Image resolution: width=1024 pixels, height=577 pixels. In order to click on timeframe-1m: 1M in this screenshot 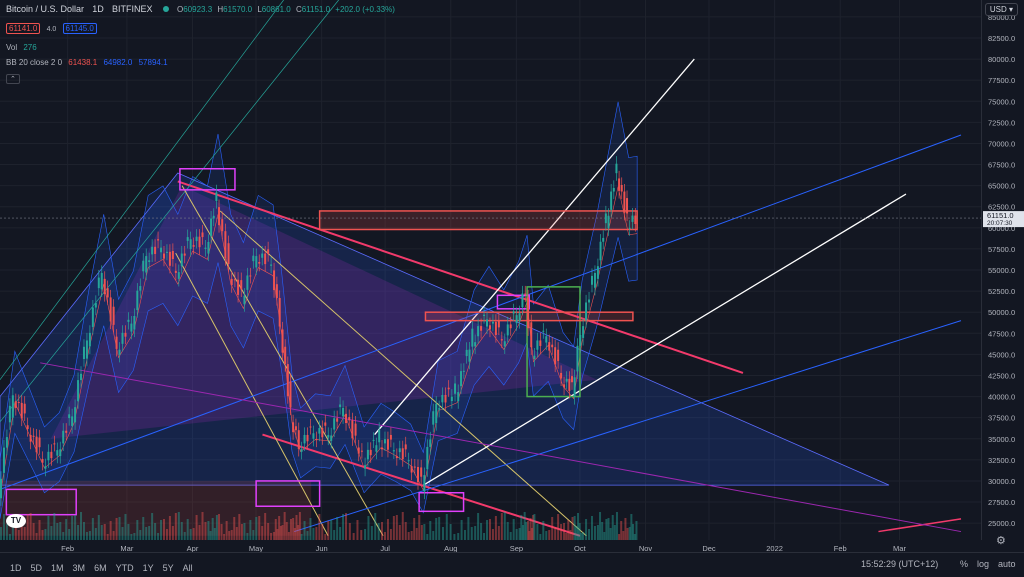, I will do `click(57, 568)`.